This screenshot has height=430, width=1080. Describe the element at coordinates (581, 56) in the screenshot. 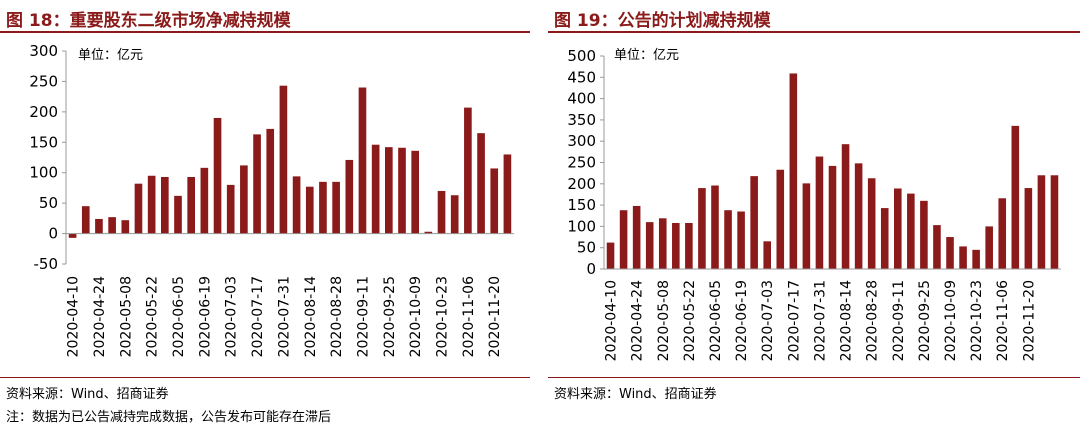

I see `y-tick-label: 500` at that location.